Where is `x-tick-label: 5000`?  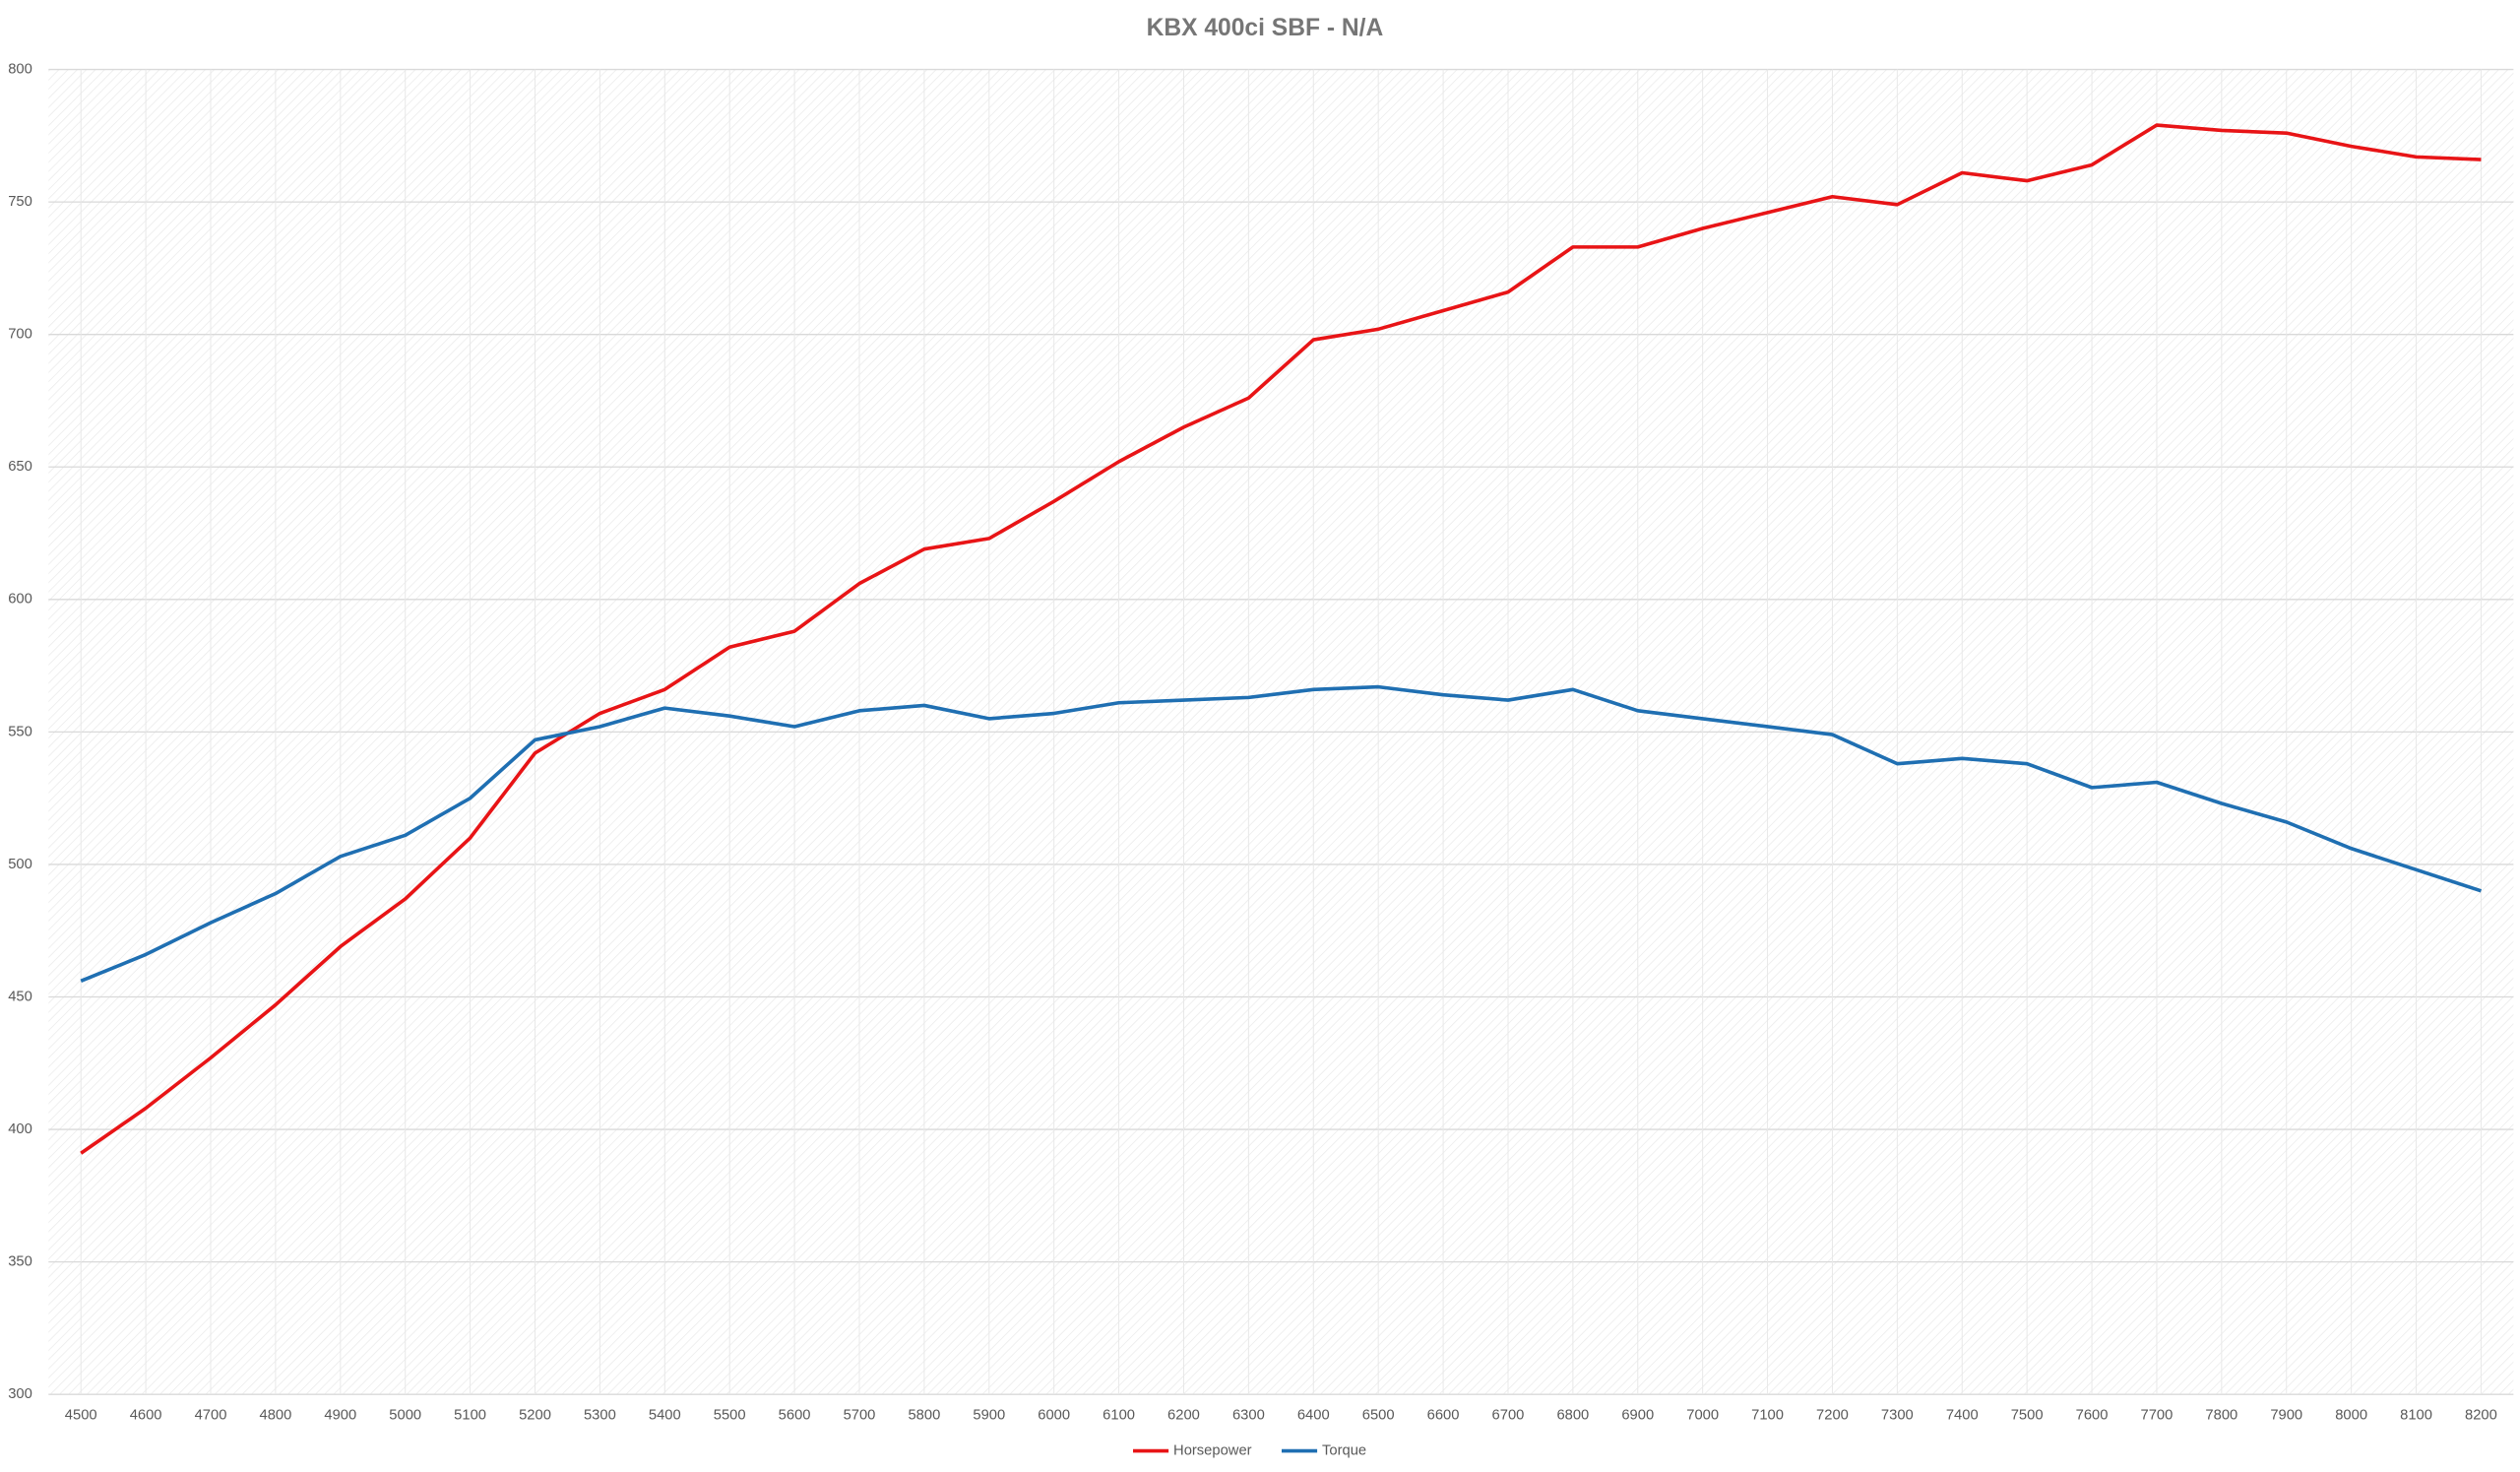
x-tick-label: 5000 is located at coordinates (405, 1415).